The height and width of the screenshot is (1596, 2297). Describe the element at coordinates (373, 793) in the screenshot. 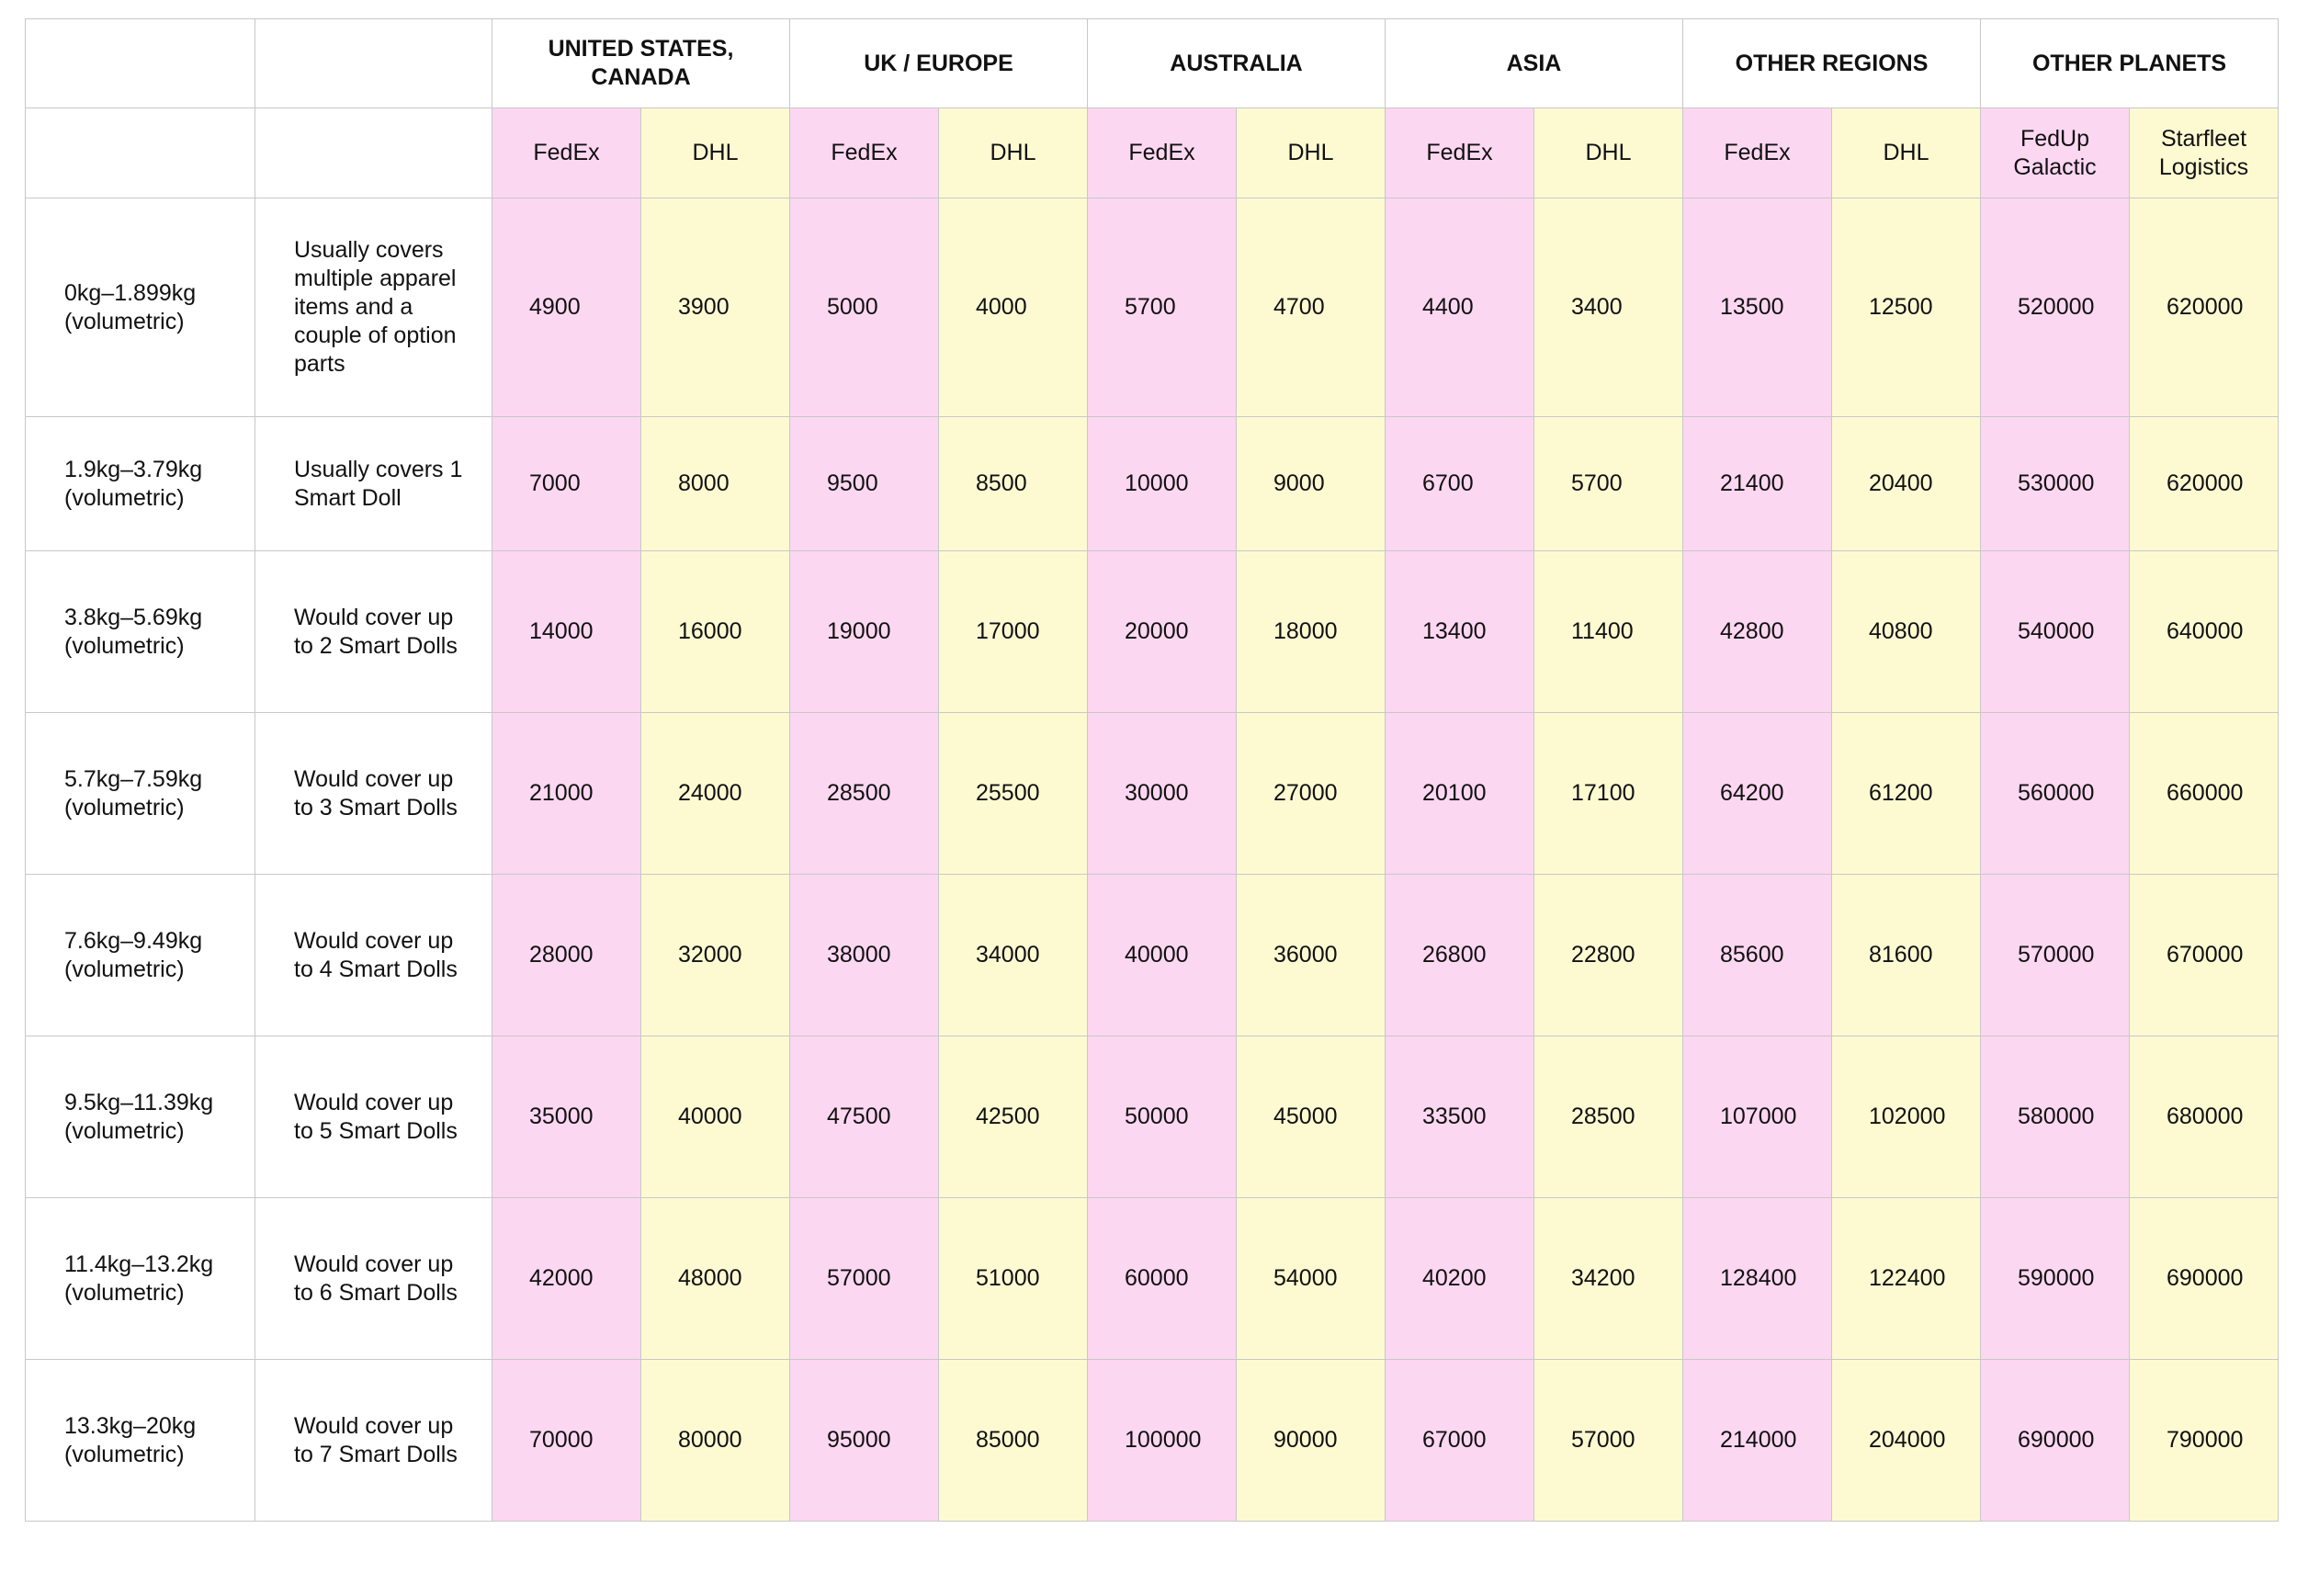

I see `description-cell: Would cover up to 3 Smart Dolls` at that location.